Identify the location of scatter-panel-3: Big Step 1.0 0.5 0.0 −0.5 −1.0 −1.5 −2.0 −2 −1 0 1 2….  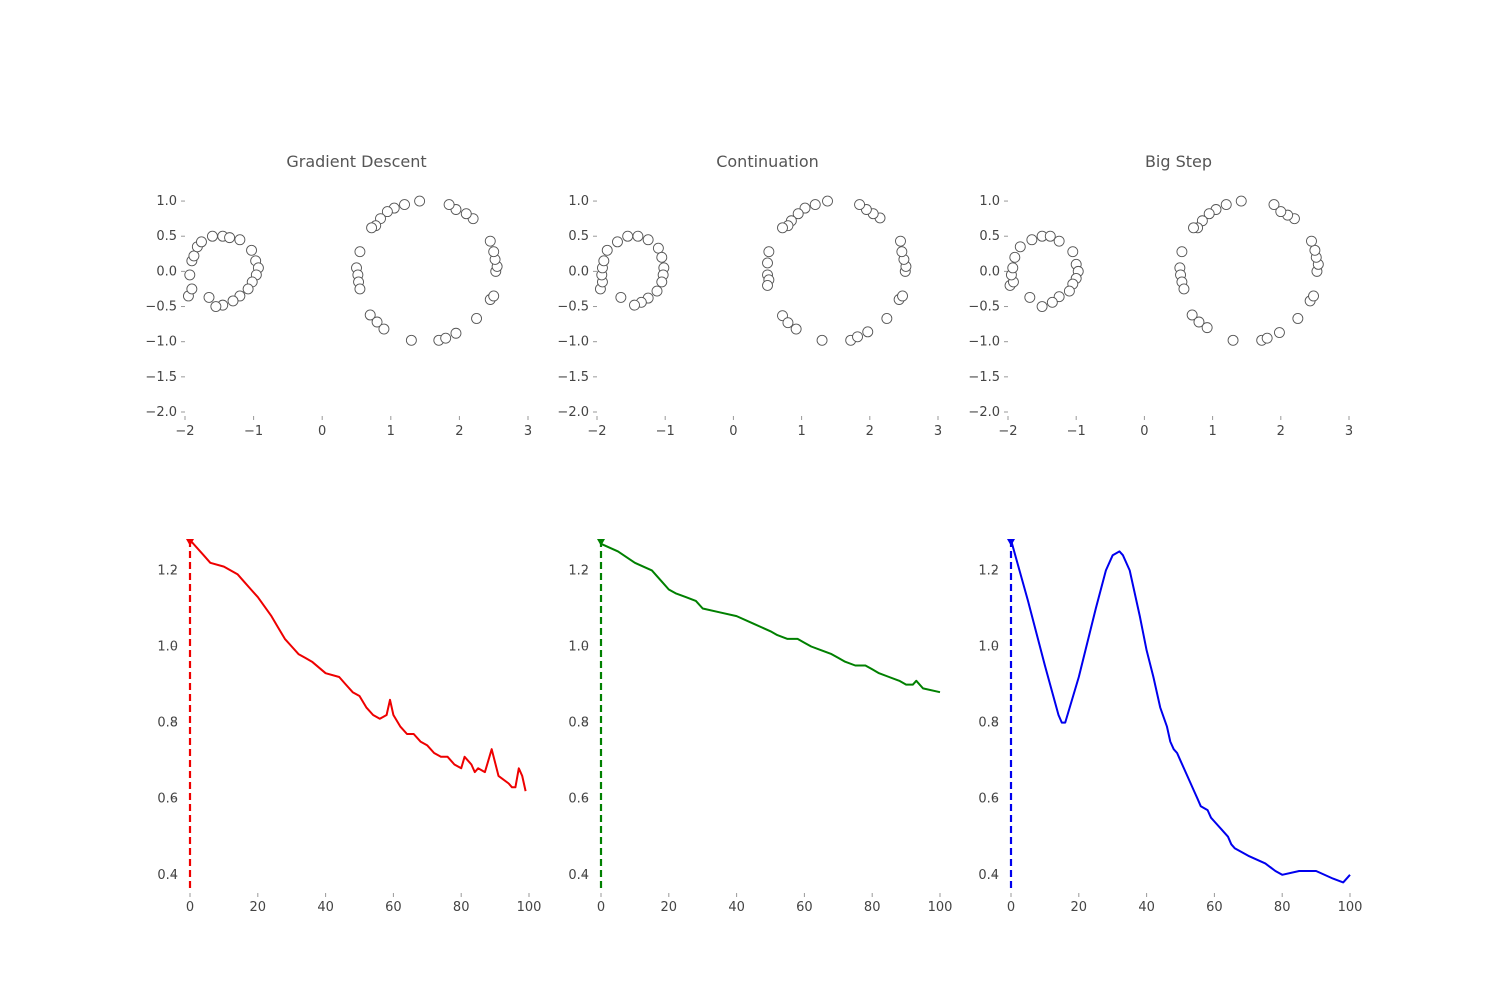
(1160, 295).